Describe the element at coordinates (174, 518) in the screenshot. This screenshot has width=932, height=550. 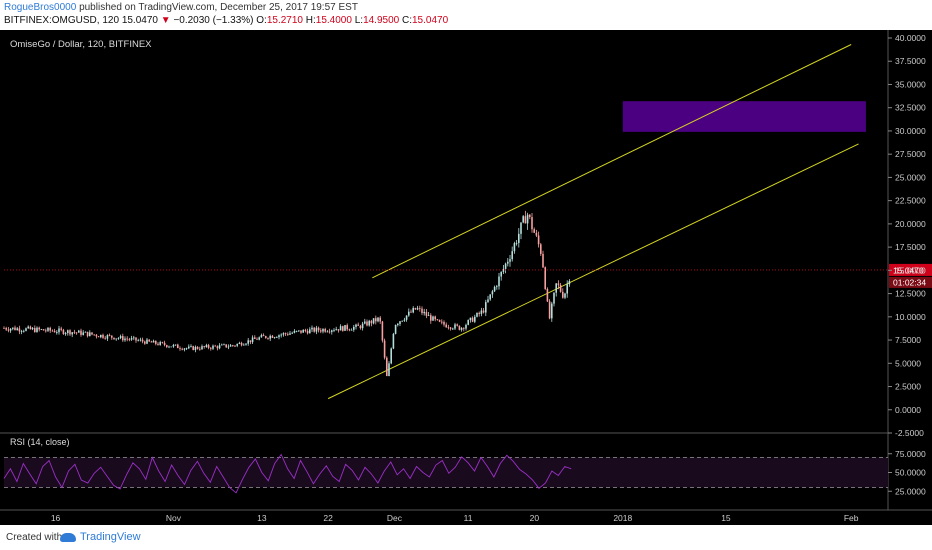
I see `time-axis-label: Nov` at that location.